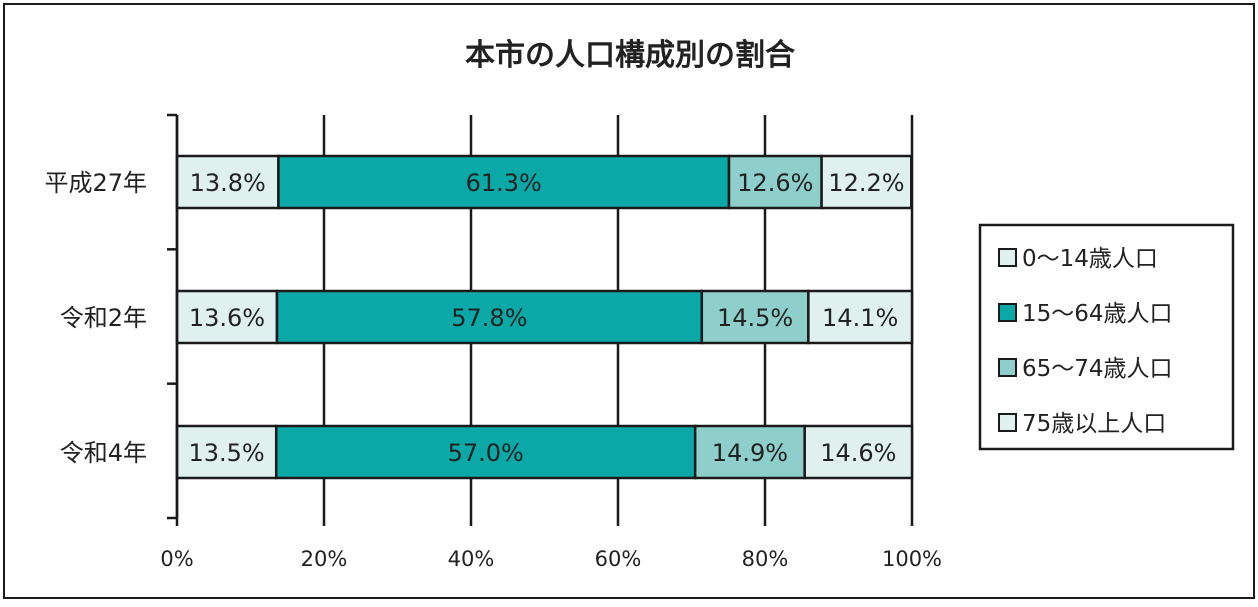  I want to click on x-tick-label: 100%, so click(912, 559).